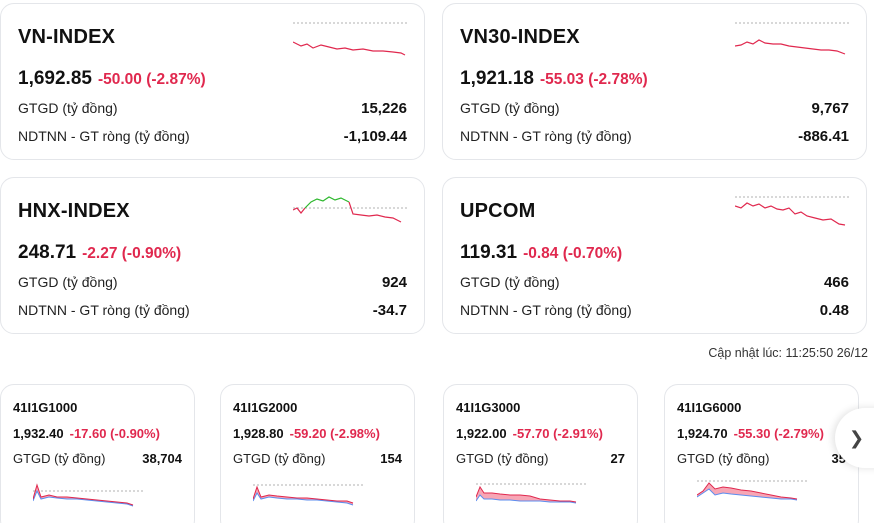 Image resolution: width=874 pixels, height=523 pixels. Describe the element at coordinates (384, 108) in the screenshot. I see `gtgd-value: 15,226` at that location.